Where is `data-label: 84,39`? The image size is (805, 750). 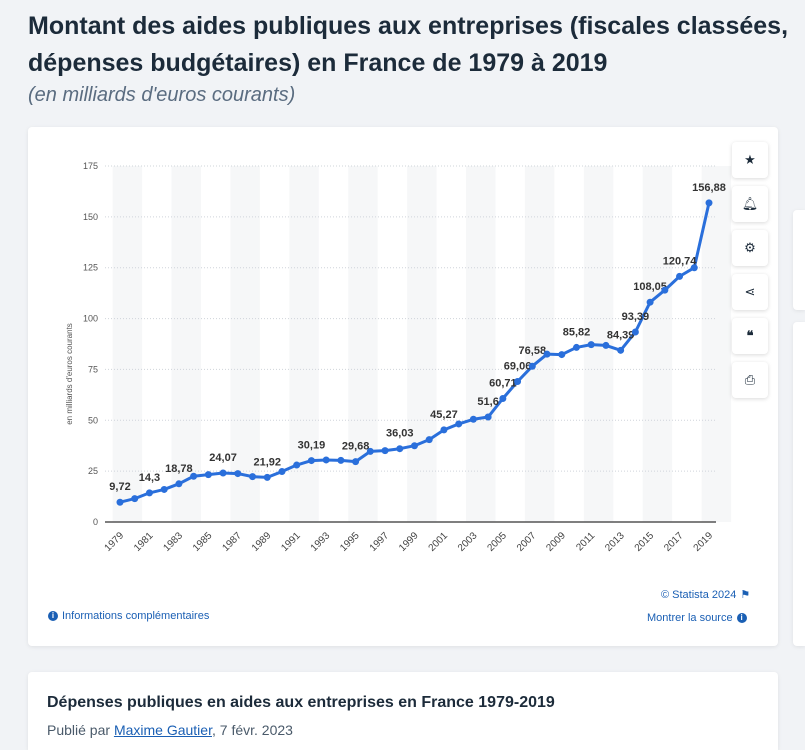 data-label: 84,39 is located at coordinates (621, 335).